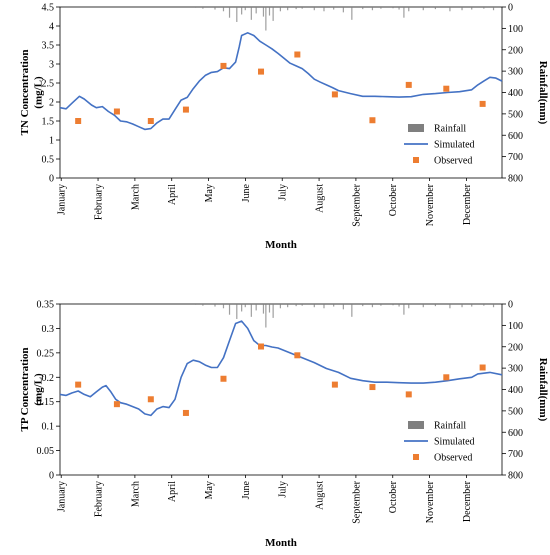  I want to click on y2-tick-label: 700, so click(515, 157).